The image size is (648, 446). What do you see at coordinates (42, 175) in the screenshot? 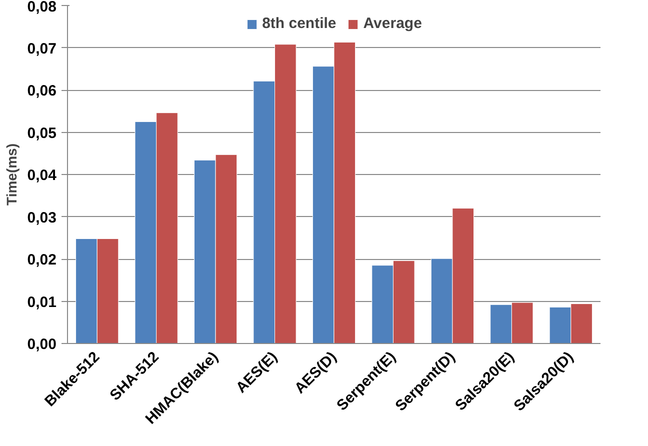
I see `y-tick-label: 0,04` at bounding box center [42, 175].